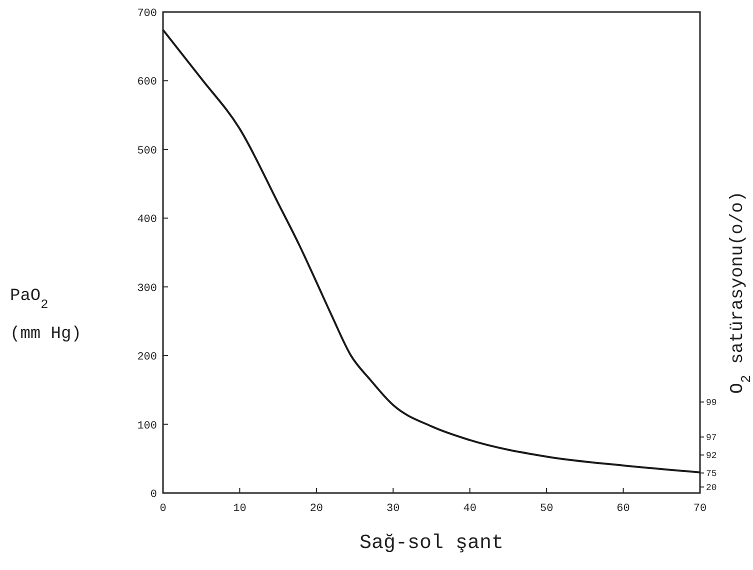  Describe the element at coordinates (147, 426) in the screenshot. I see `y-tick-label: 100` at that location.